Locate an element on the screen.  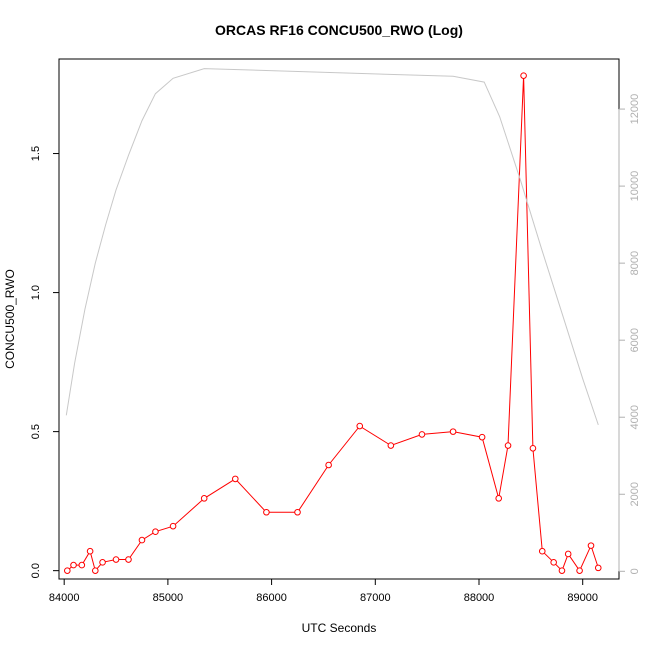
y-tick-label: 1.0 is located at coordinates (36, 292).